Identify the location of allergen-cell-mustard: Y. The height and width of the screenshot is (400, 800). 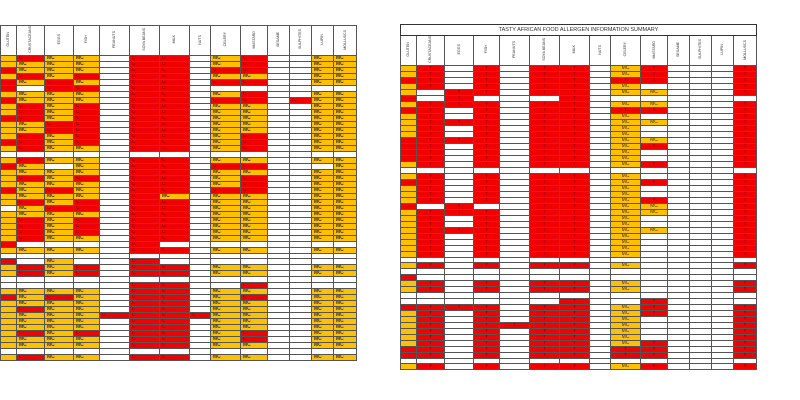
(654, 367).